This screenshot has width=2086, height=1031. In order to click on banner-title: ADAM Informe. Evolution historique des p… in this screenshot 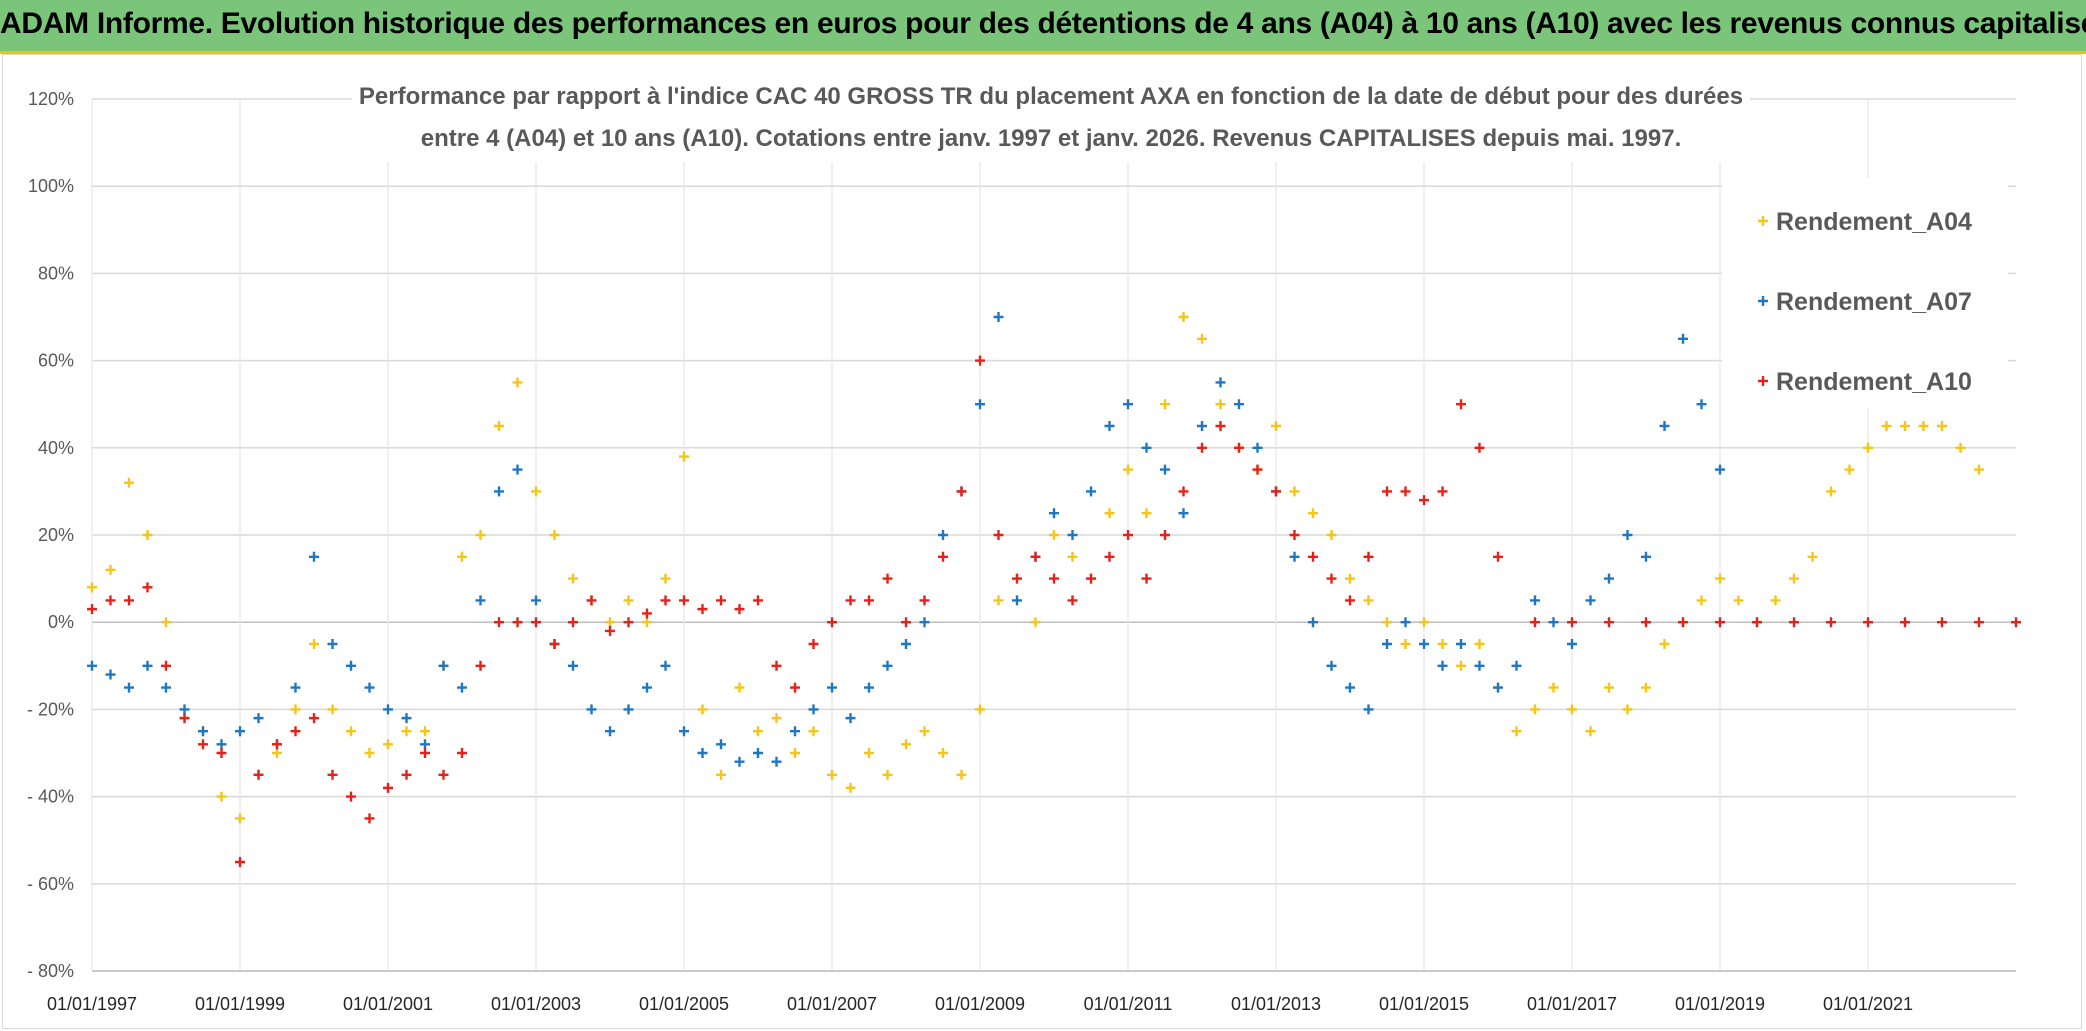, I will do `click(1043, 23)`.